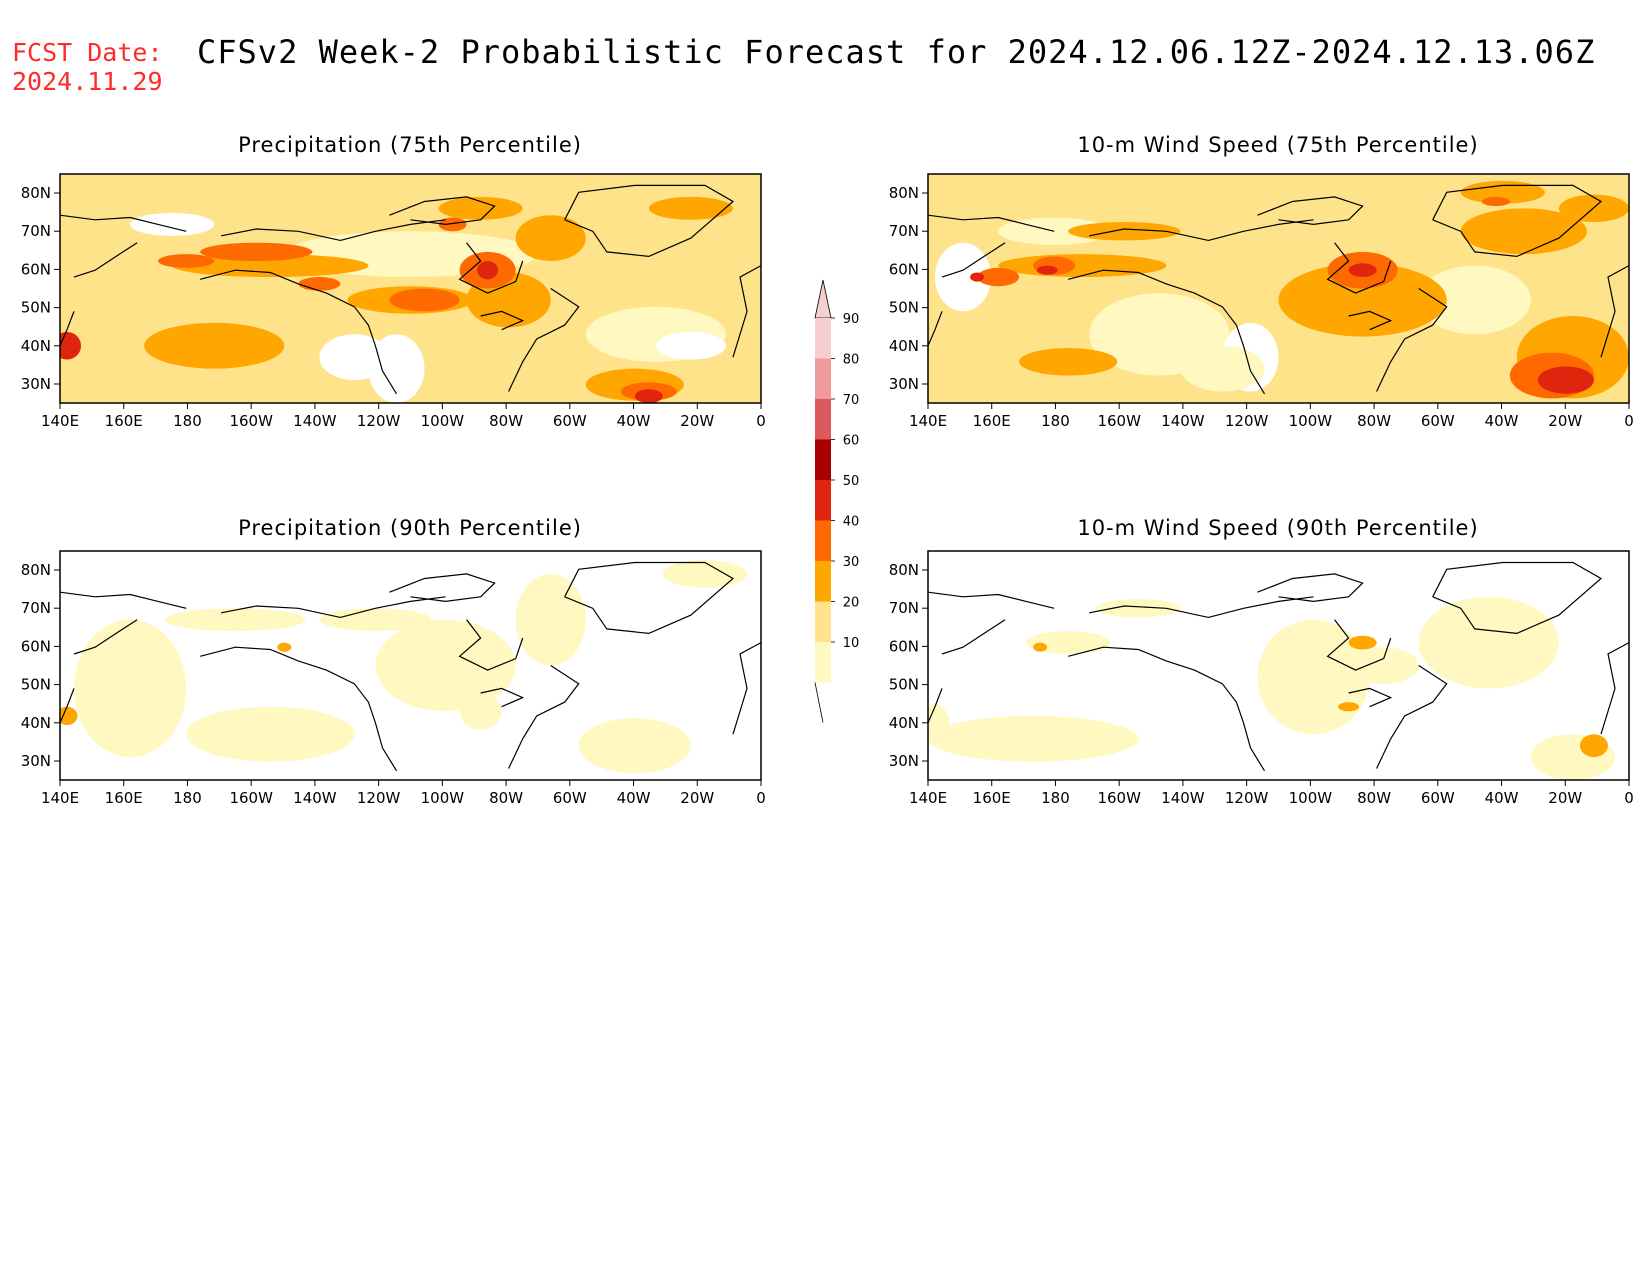  I want to click on colorbar-label: 80, so click(851, 360).